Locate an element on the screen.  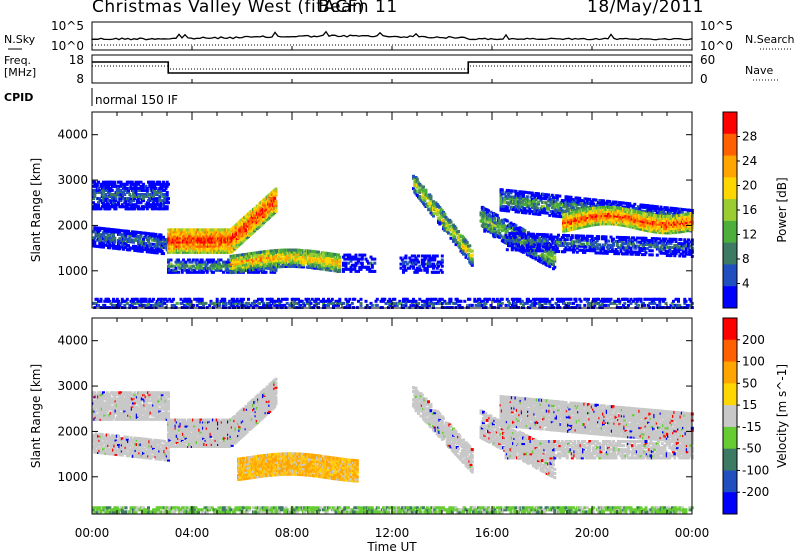
cpid-label: CPID is located at coordinates (18, 97).